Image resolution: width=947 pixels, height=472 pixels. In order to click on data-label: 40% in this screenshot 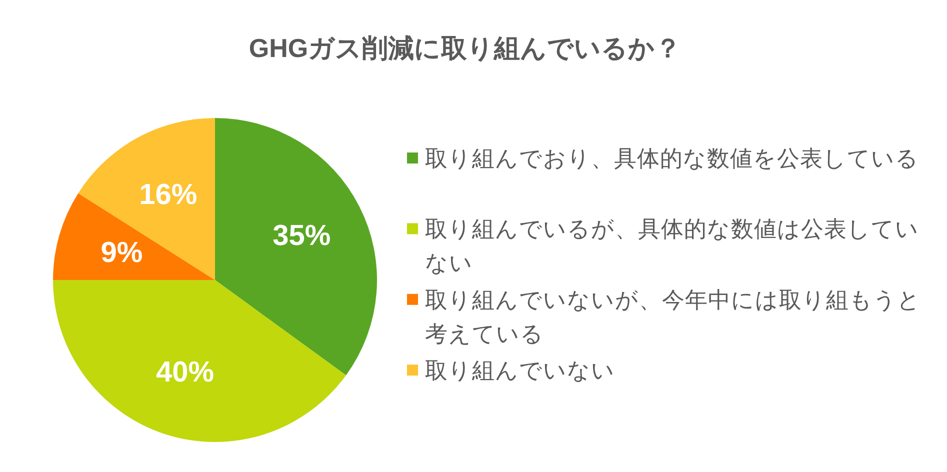, I will do `click(185, 372)`.